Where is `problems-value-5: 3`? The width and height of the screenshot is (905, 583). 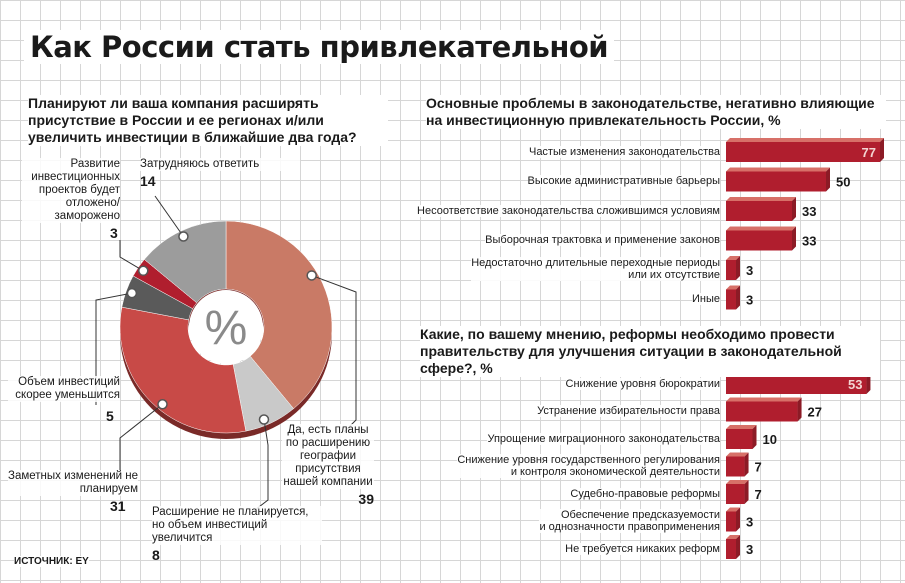 problems-value-5: 3 is located at coordinates (749, 300).